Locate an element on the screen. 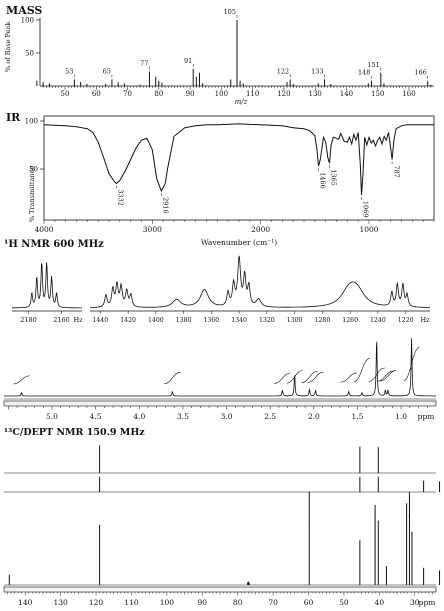 The height and width of the screenshot is (611, 444). mass-x-ticks: 50 60 70 80 90 100 110 120 130 140 150 160 is located at coordinates (237, 92).